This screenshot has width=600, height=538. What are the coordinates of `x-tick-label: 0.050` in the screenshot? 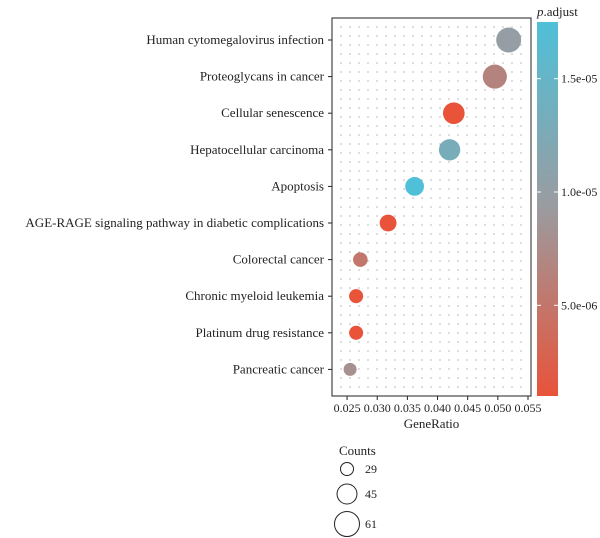 It's located at (497, 408).